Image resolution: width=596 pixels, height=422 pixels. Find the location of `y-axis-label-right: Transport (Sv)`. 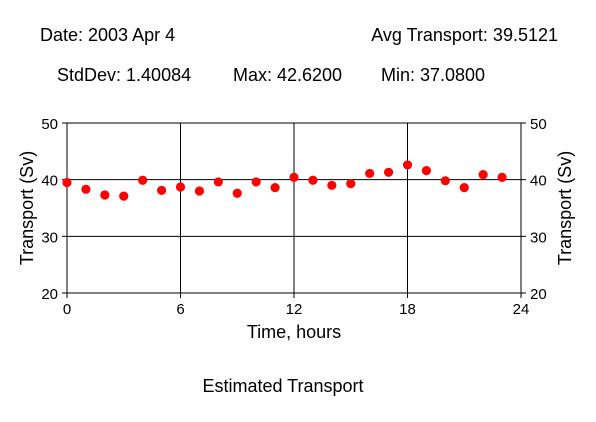

y-axis-label-right: Transport (Sv) is located at coordinates (565, 208).